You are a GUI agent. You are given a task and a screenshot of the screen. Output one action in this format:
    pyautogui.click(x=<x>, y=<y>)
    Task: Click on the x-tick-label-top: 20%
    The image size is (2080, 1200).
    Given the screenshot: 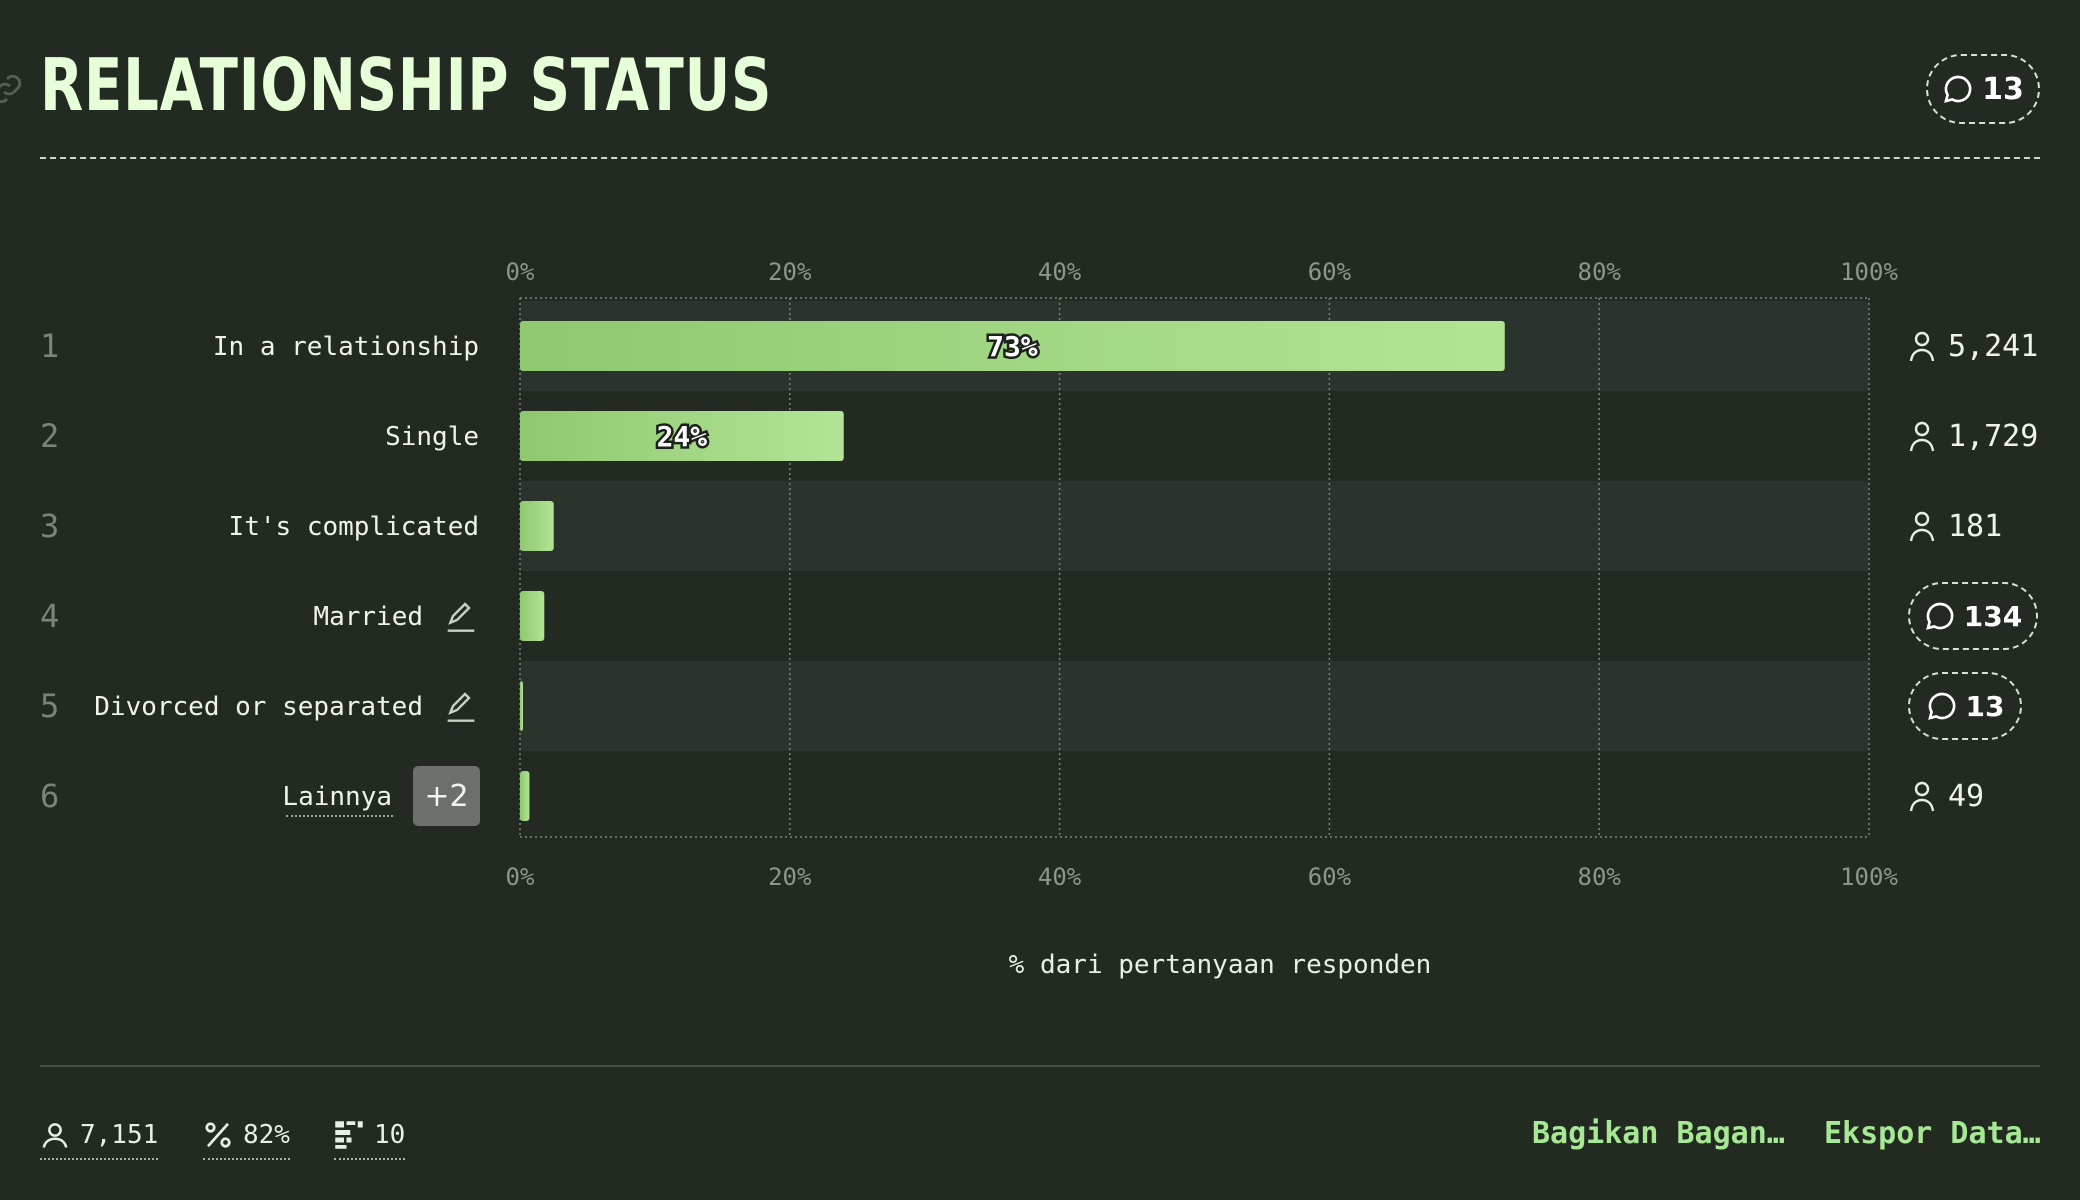 What is the action you would take?
    pyautogui.click(x=790, y=272)
    